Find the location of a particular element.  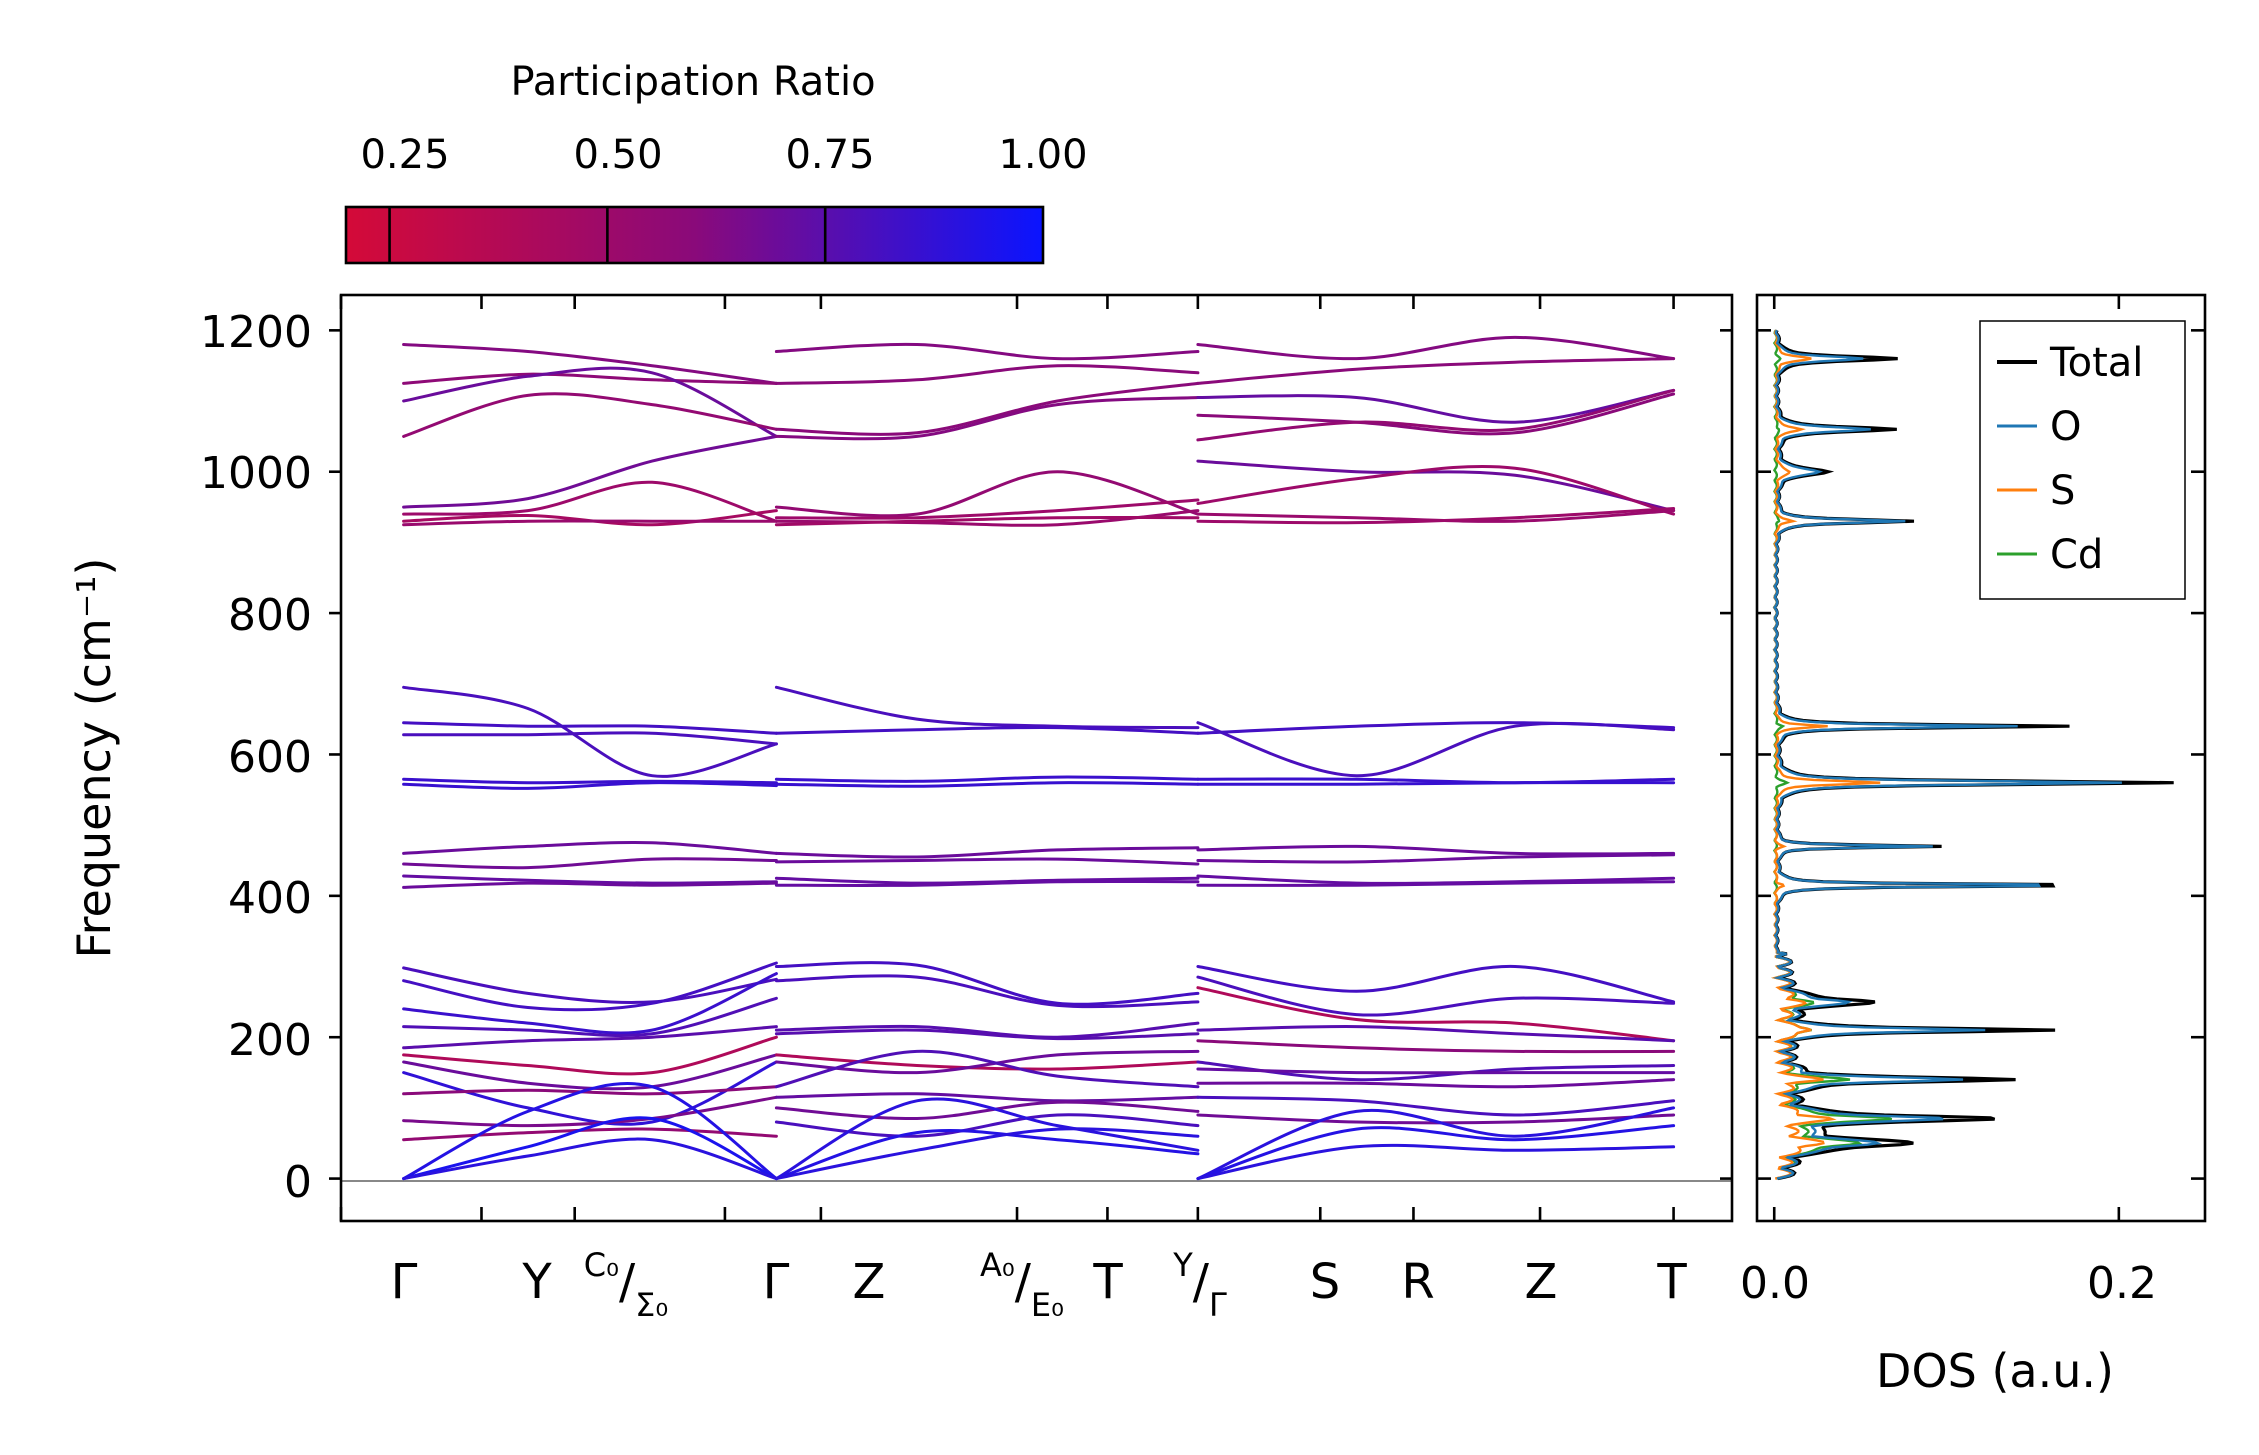

hs-label-y: Y is located at coordinates (536, 1282).